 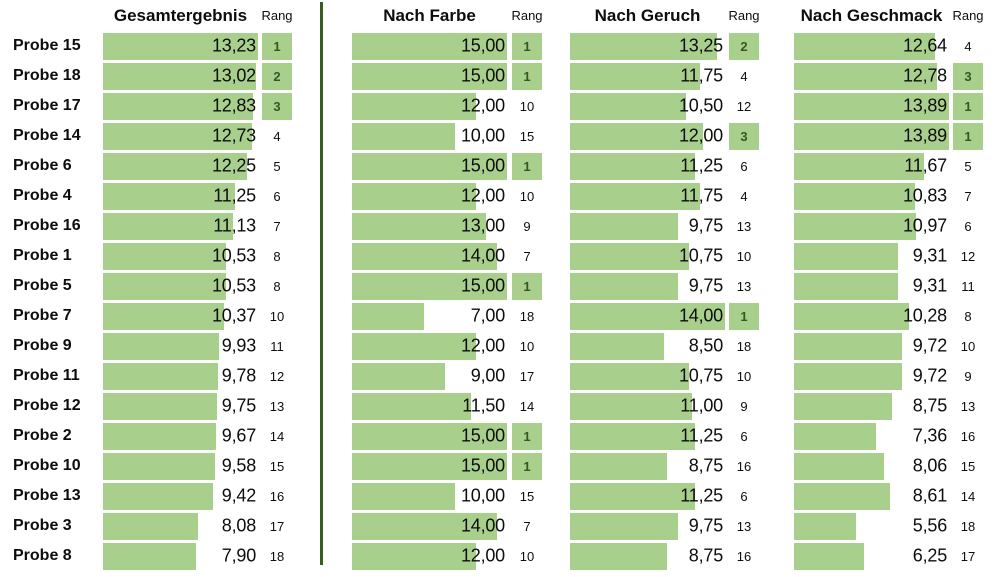 I want to click on rank-value-geschmack: 6, so click(x=968, y=226).